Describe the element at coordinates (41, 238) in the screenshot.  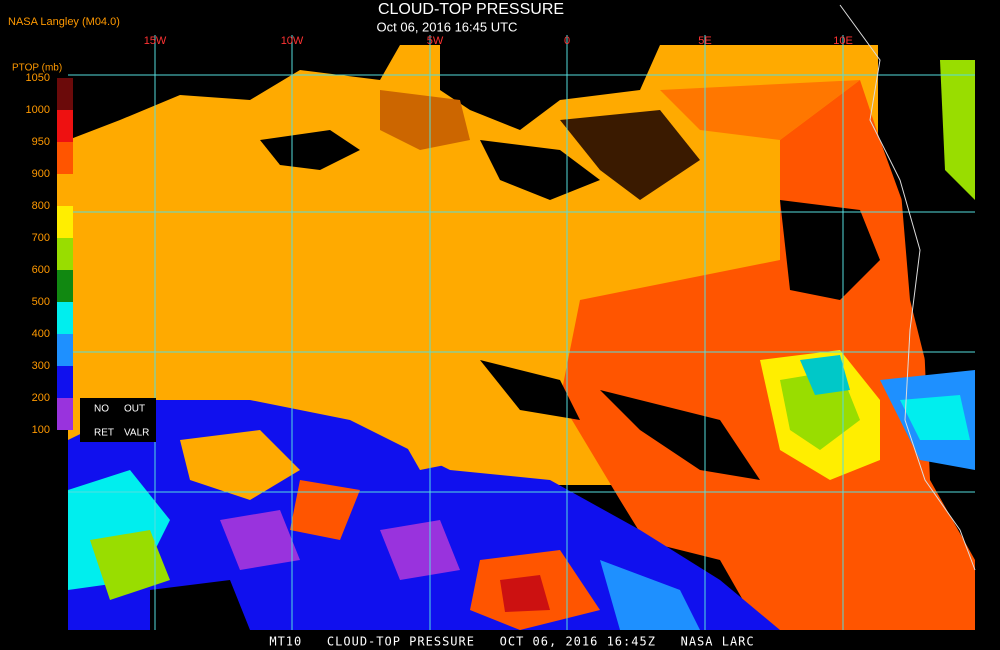
I see `colorbar-tick-label: 700` at that location.